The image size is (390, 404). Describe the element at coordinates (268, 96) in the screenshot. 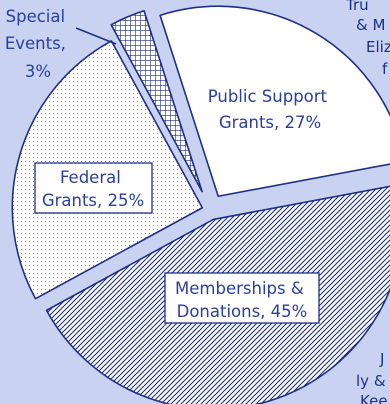

I see `public-support-label-line: Public Support` at that location.